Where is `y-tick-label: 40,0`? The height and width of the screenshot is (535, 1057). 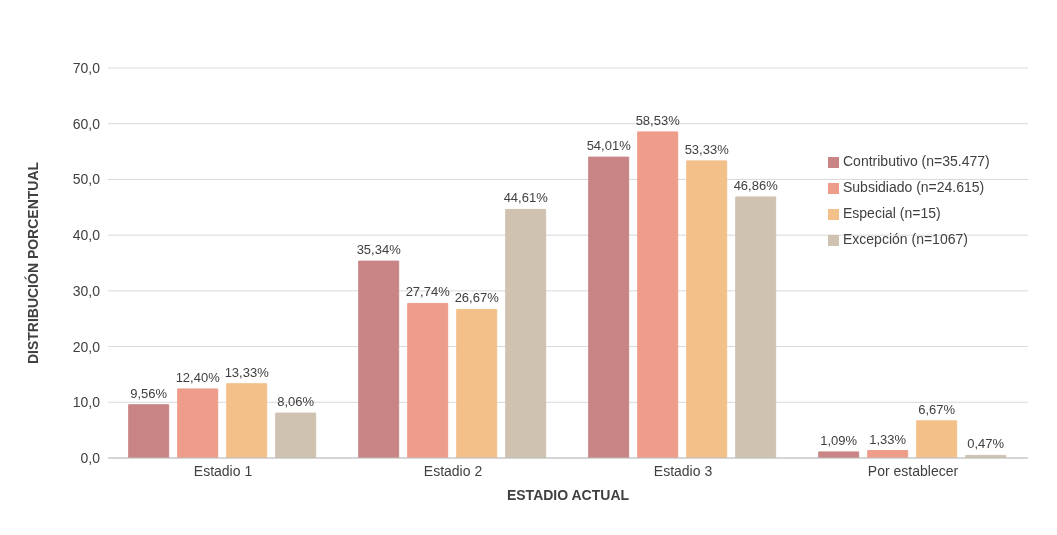
y-tick-label: 40,0 is located at coordinates (86, 235).